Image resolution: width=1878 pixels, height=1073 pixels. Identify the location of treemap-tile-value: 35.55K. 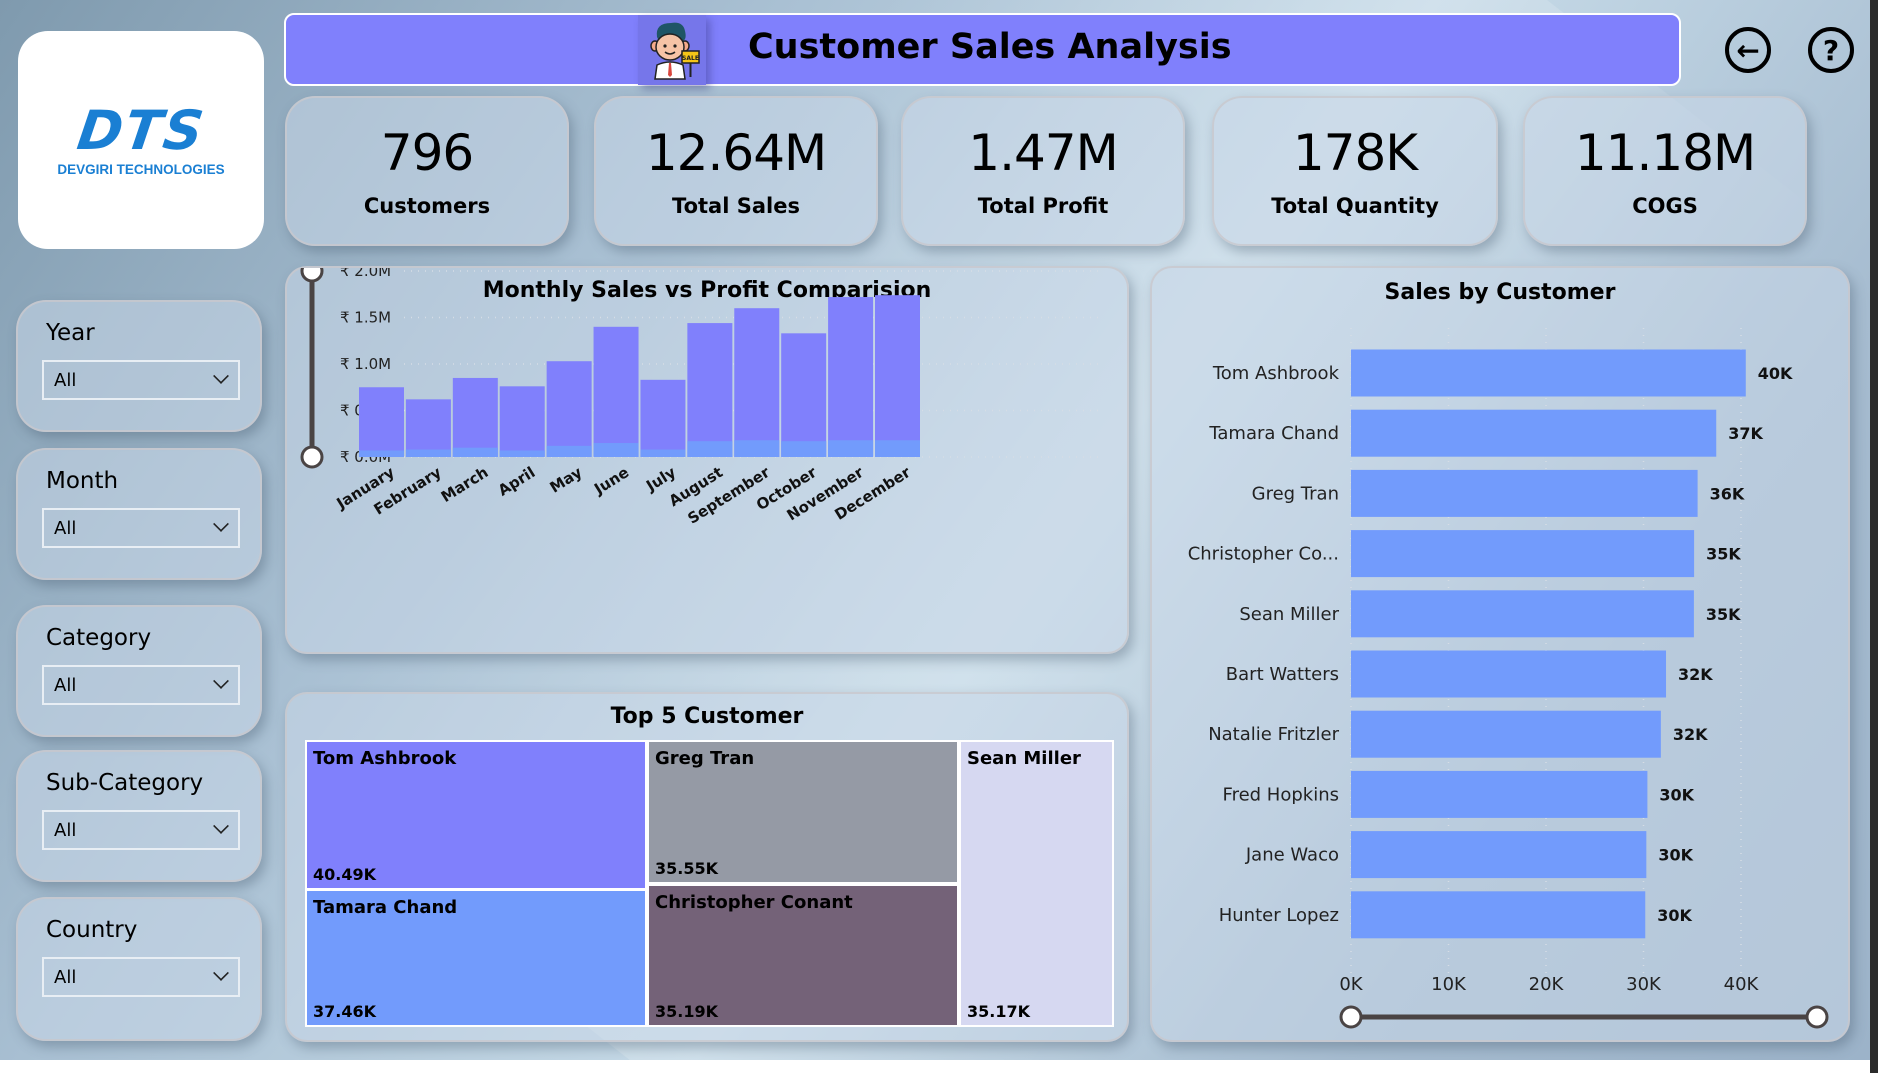
(687, 868).